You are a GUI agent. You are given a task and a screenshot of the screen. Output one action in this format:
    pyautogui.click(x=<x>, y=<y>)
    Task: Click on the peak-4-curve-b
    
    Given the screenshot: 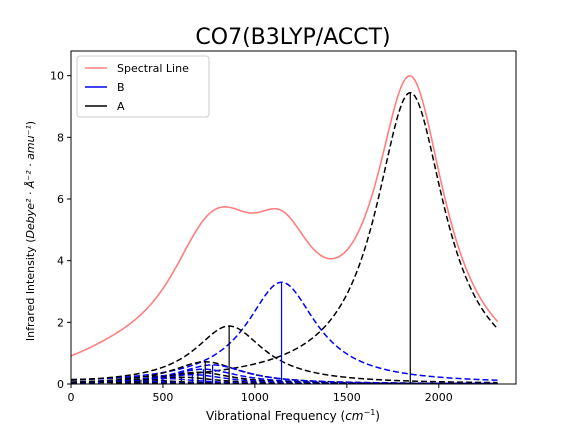 What is the action you would take?
    pyautogui.click(x=284, y=374)
    